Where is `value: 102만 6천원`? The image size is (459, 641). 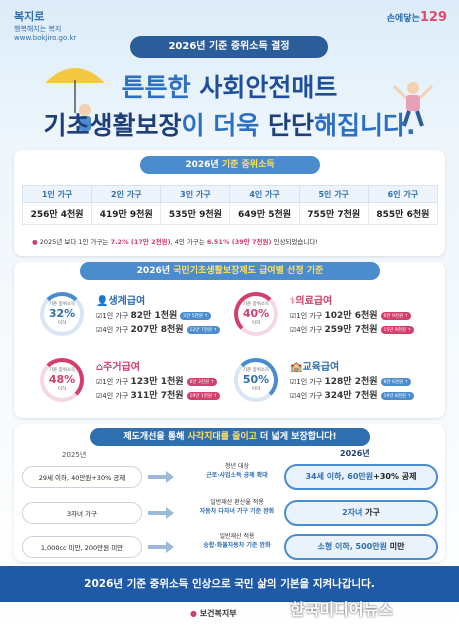
value: 102만 6천원 is located at coordinates (351, 316).